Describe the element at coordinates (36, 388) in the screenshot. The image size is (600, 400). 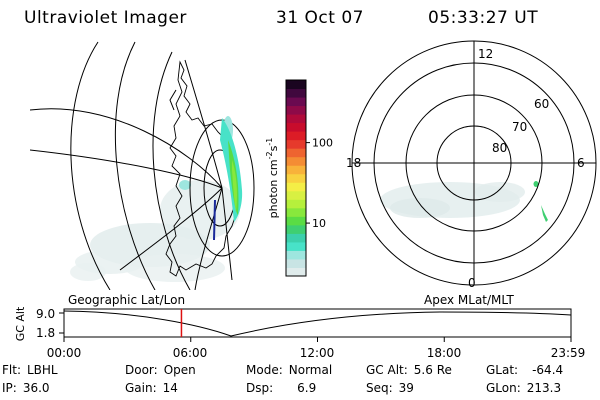
I see `ip-value: 36.0` at that location.